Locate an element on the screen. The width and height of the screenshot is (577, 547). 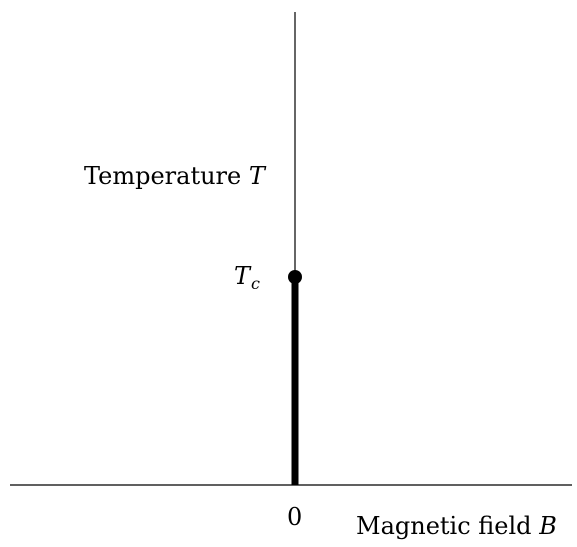
x-axis-label-text: Magnetic field is located at coordinates (448, 526).